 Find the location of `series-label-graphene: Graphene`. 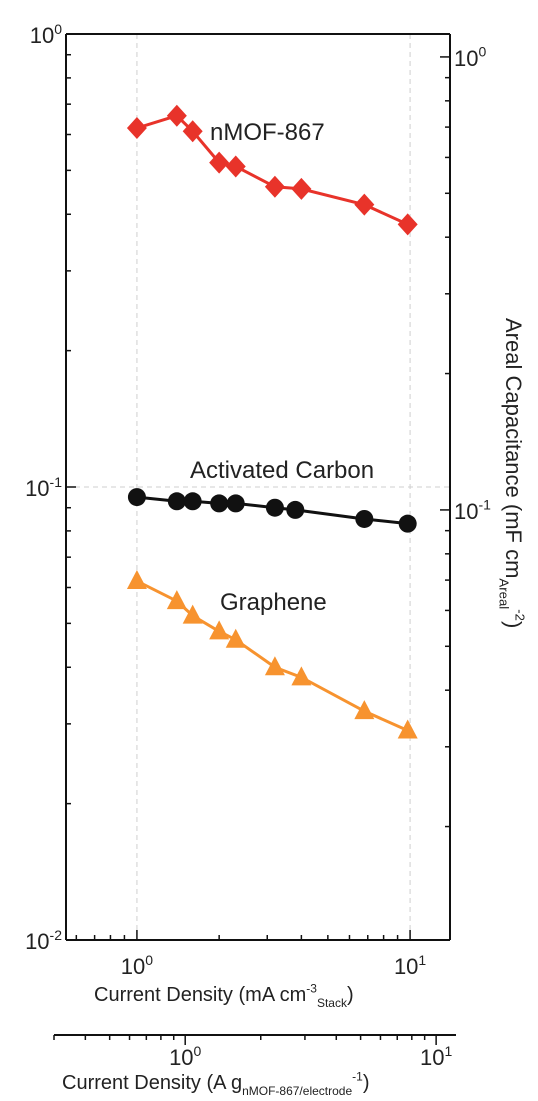

series-label-graphene: Graphene is located at coordinates (273, 602).